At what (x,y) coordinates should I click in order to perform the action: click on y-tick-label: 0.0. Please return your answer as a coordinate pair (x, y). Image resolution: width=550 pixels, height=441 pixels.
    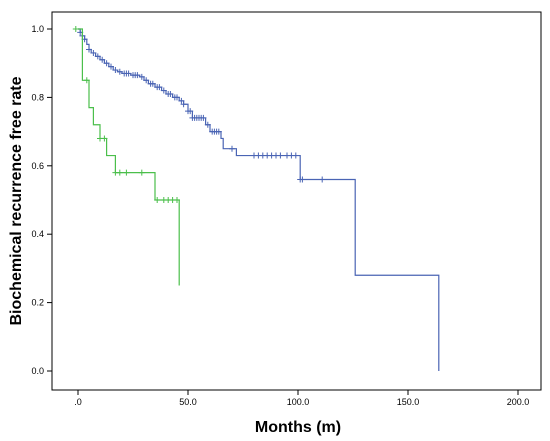
    Looking at the image, I should click on (37, 371).